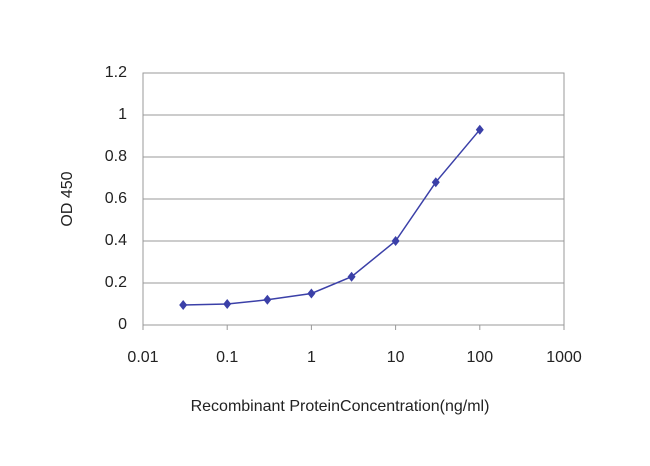 This screenshot has width=650, height=466. Describe the element at coordinates (116, 156) in the screenshot. I see `y-tick-label: 0.8` at that location.